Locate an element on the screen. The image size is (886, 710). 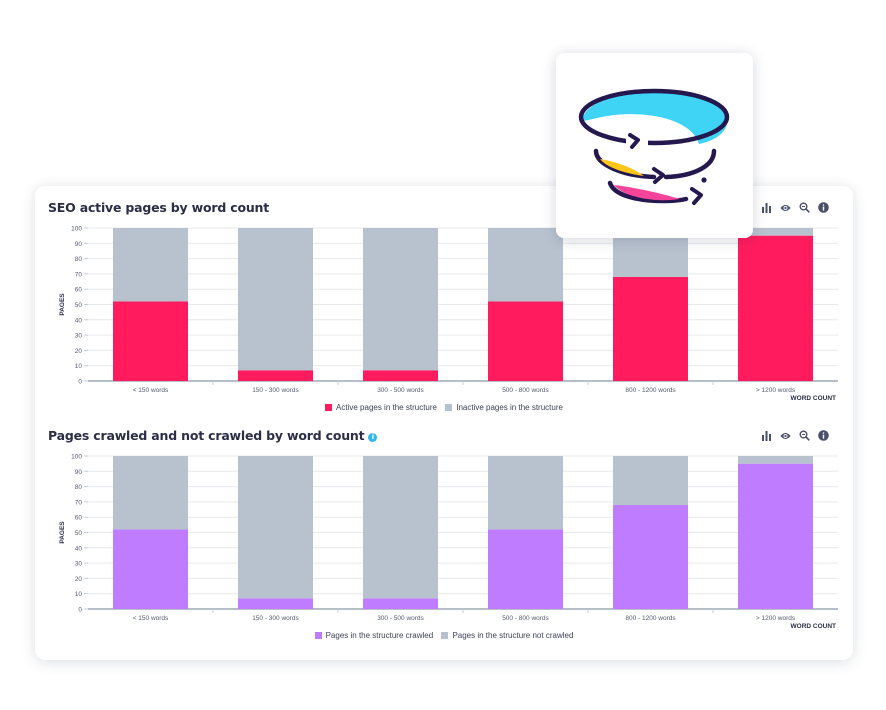
legend-item: Pages in the structure not crawled is located at coordinates (507, 635).